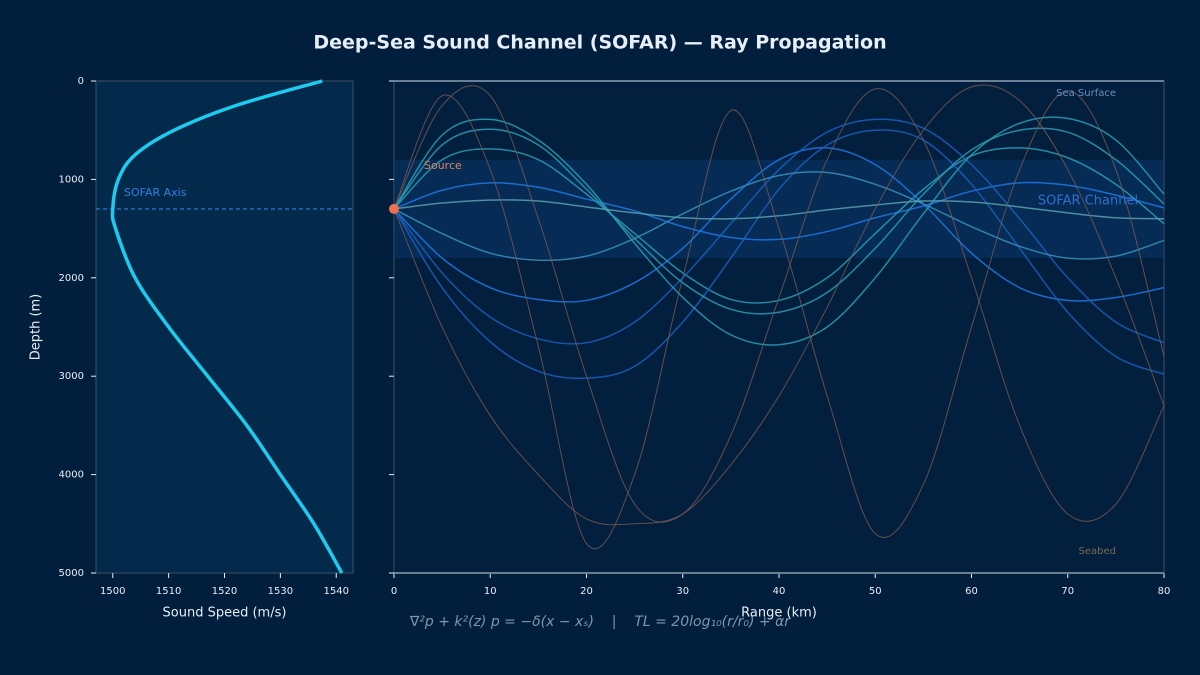 This screenshot has height=675, width=1200. What do you see at coordinates (71, 278) in the screenshot?
I see `y-tick-label: 2000` at bounding box center [71, 278].